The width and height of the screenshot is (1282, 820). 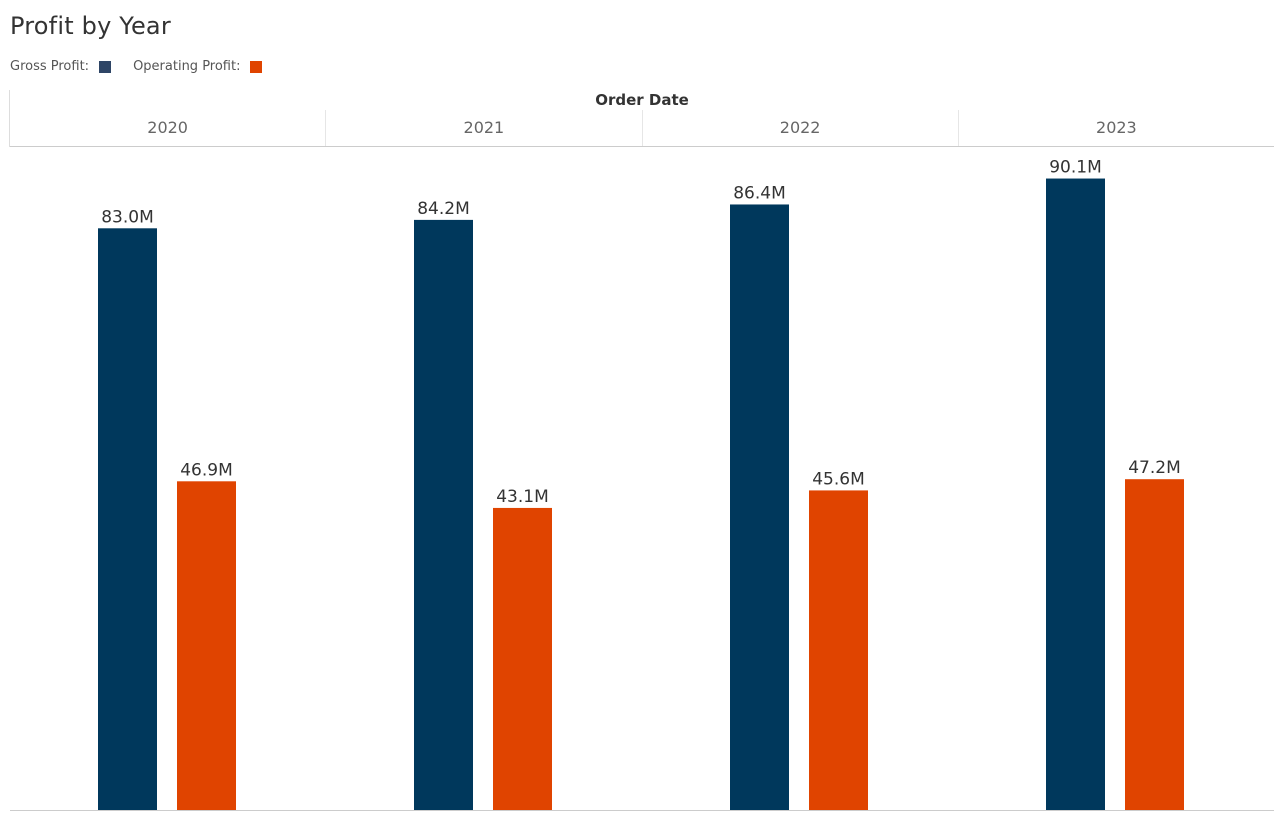 I want to click on data-label: 46.9M, so click(x=206, y=470).